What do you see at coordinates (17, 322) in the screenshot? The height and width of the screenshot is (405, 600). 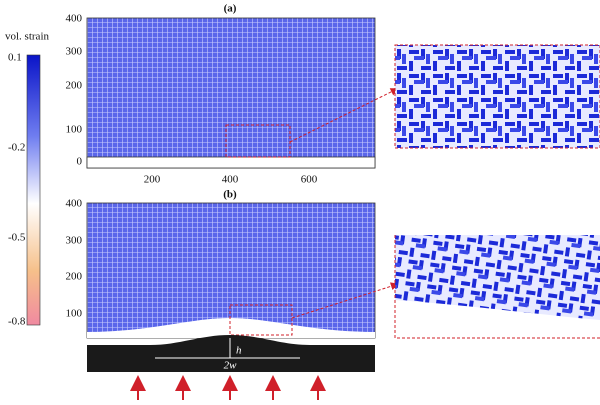 I see `colorbar-tick: -0.8` at bounding box center [17, 322].